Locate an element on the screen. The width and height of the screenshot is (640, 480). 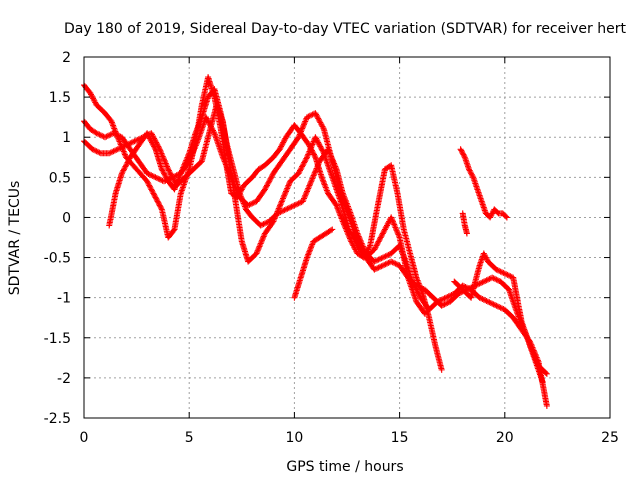
x-tick-label: 10 is located at coordinates (294, 438).